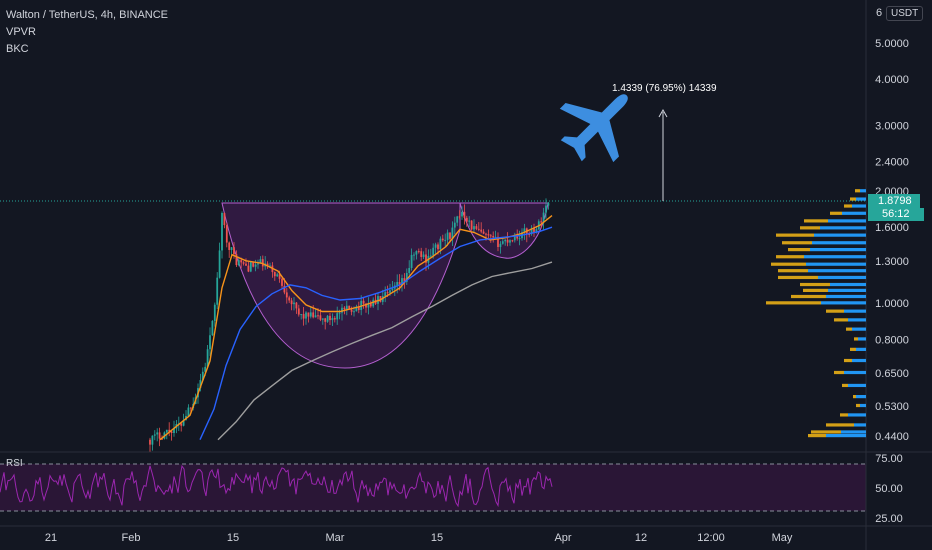 The image size is (932, 550). Describe the element at coordinates (894, 201) in the screenshot. I see `current-price-badge: 1.8798` at that location.